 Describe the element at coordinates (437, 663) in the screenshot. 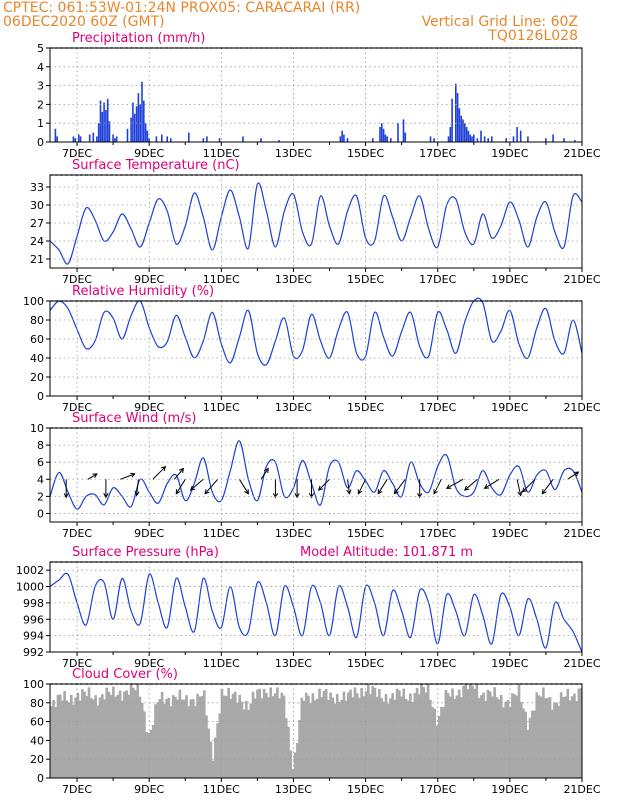

I see `pres-xtick-label: 17DEC` at that location.